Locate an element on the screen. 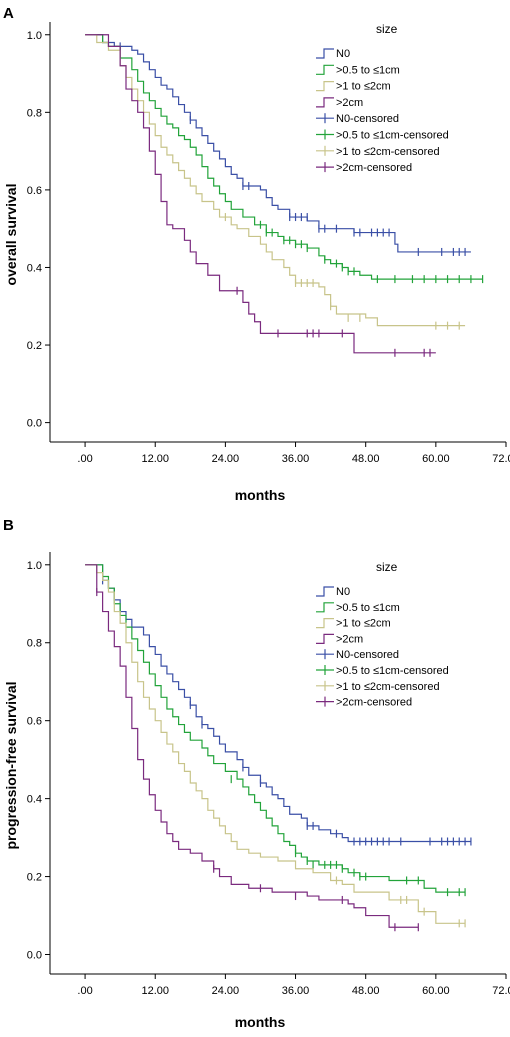 The height and width of the screenshot is (1037, 510). y-axis-title: progression-free survival is located at coordinates (11, 765).